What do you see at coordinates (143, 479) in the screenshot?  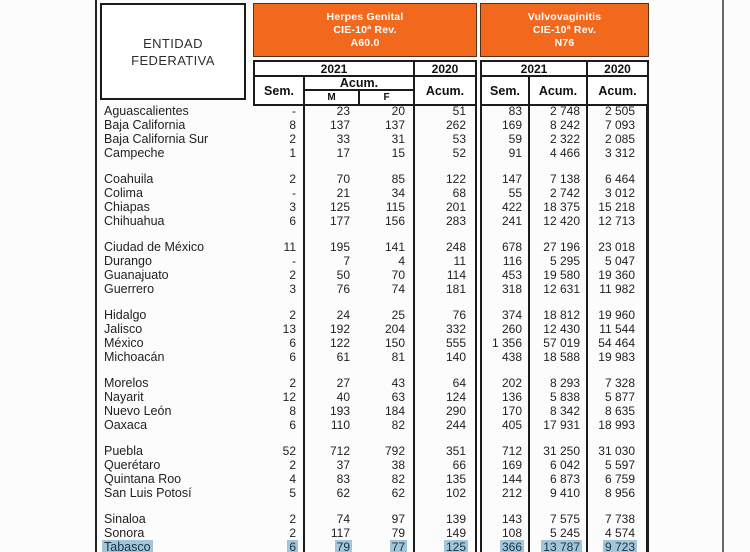 I see `state-name-cell: Quintana Roo` at bounding box center [143, 479].